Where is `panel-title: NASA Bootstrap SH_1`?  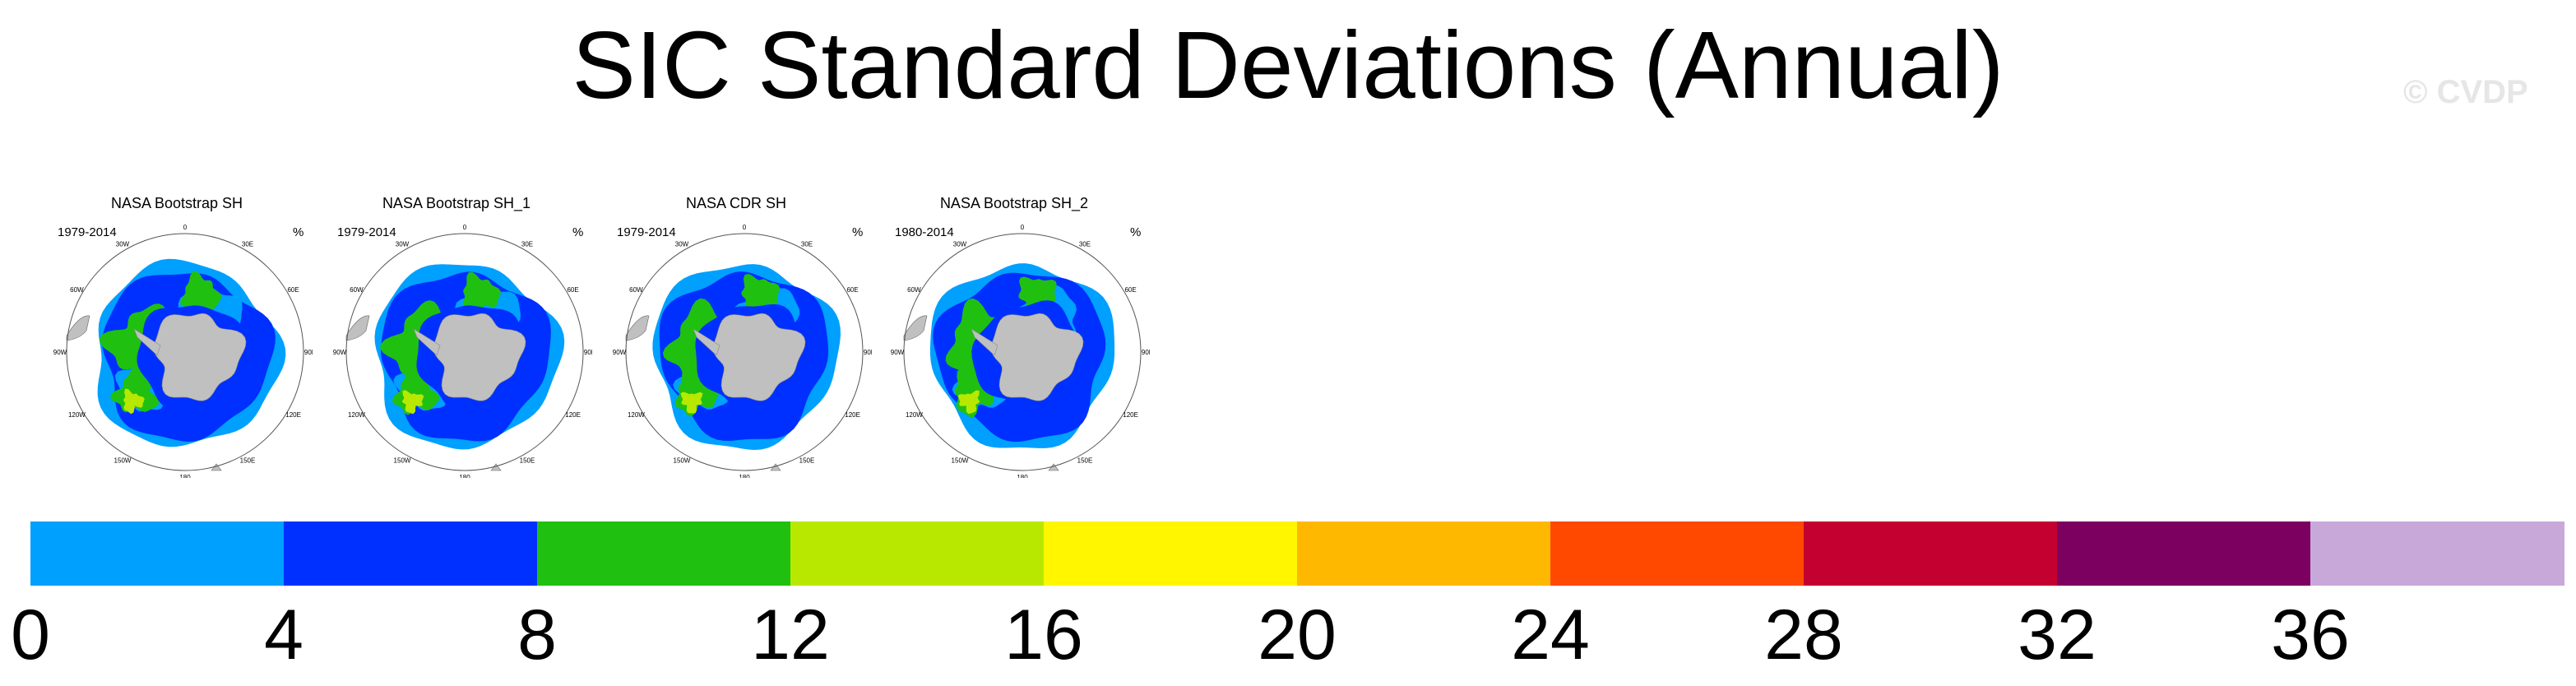
panel-title: NASA Bootstrap SH_1 is located at coordinates (456, 203).